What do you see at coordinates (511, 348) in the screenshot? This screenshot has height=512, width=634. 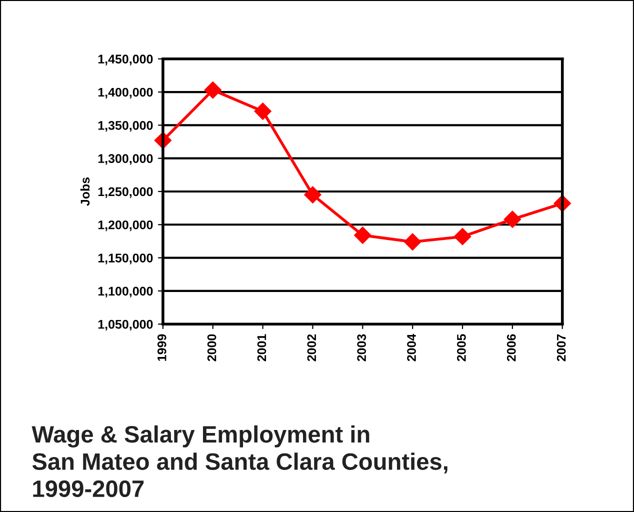 I see `x-tick-label: 2006` at bounding box center [511, 348].